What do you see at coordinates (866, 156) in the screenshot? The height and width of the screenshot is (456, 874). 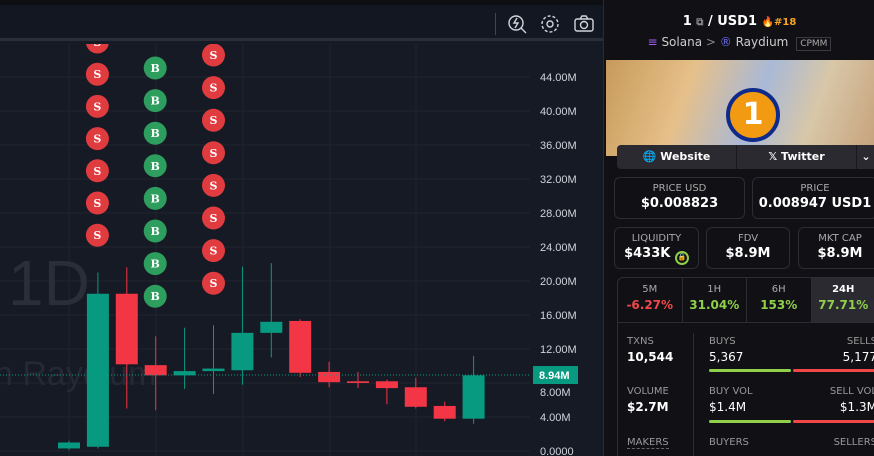 I see `chevron-down-icon: ⌄` at bounding box center [866, 156].